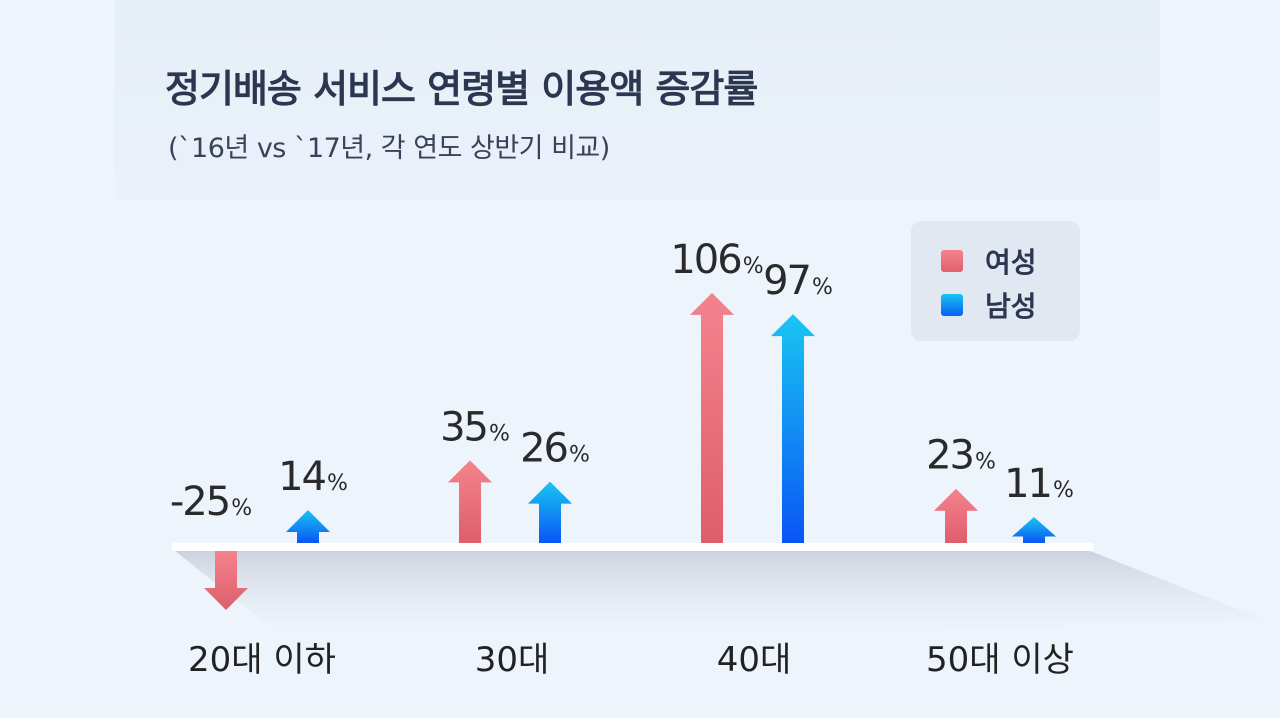  Describe the element at coordinates (995, 281) in the screenshot. I see `legend: 여성 남성` at that location.